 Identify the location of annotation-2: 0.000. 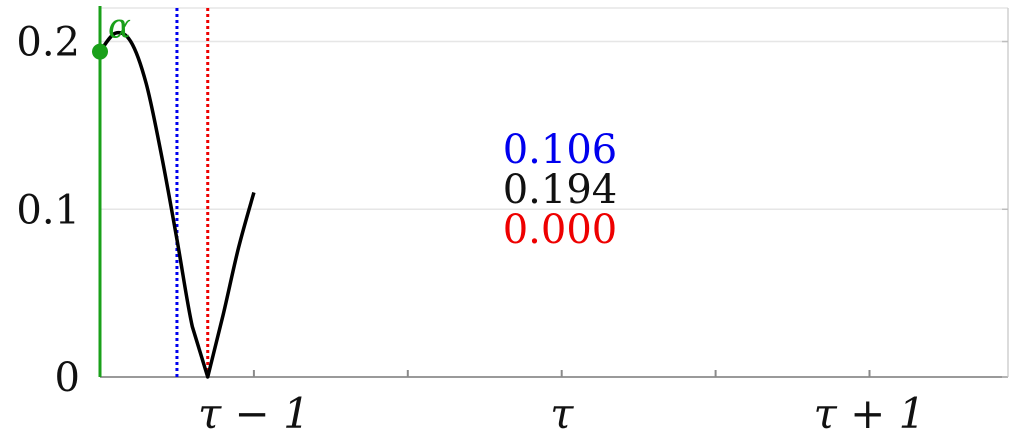
(560, 230).